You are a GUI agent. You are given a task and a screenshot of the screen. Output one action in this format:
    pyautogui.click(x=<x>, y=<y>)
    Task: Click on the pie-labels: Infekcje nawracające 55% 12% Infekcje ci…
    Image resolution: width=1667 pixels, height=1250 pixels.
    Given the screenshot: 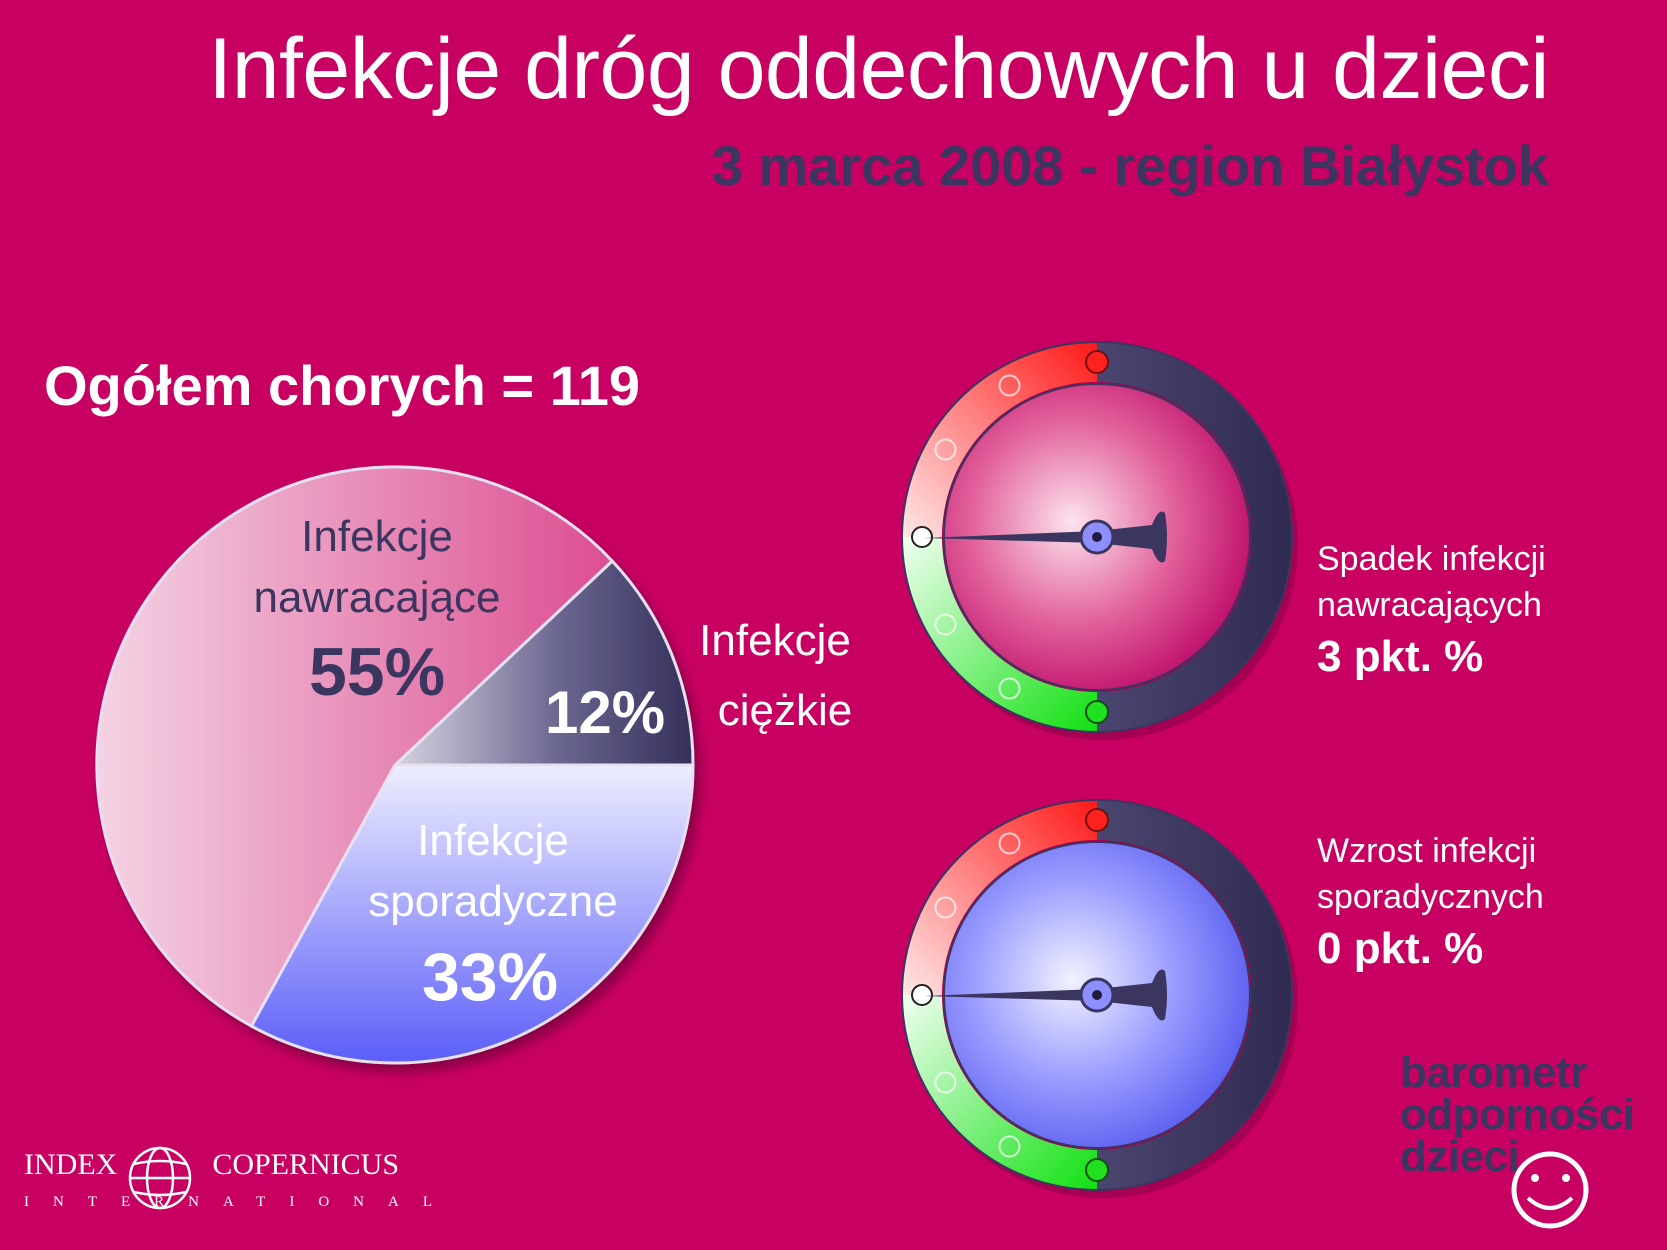 What is the action you would take?
    pyautogui.click(x=552, y=763)
    